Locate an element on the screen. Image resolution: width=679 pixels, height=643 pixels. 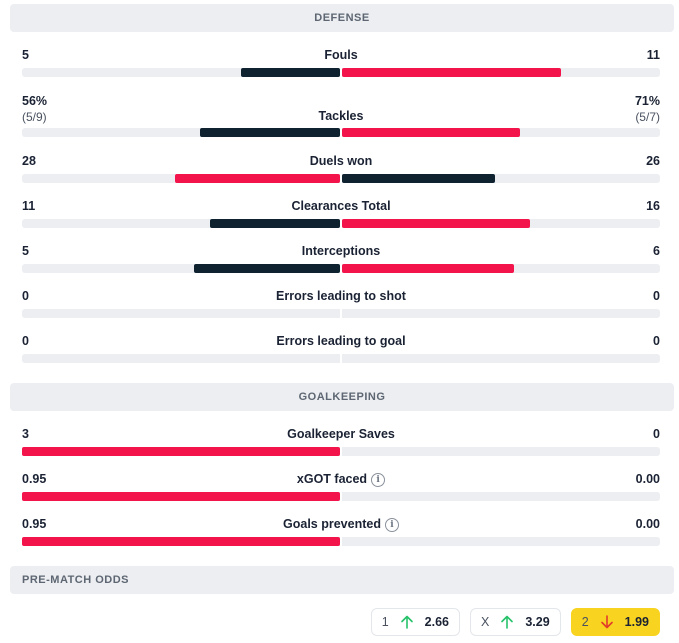
stat-row: 28 Duels won 26 is located at coordinates (341, 168).